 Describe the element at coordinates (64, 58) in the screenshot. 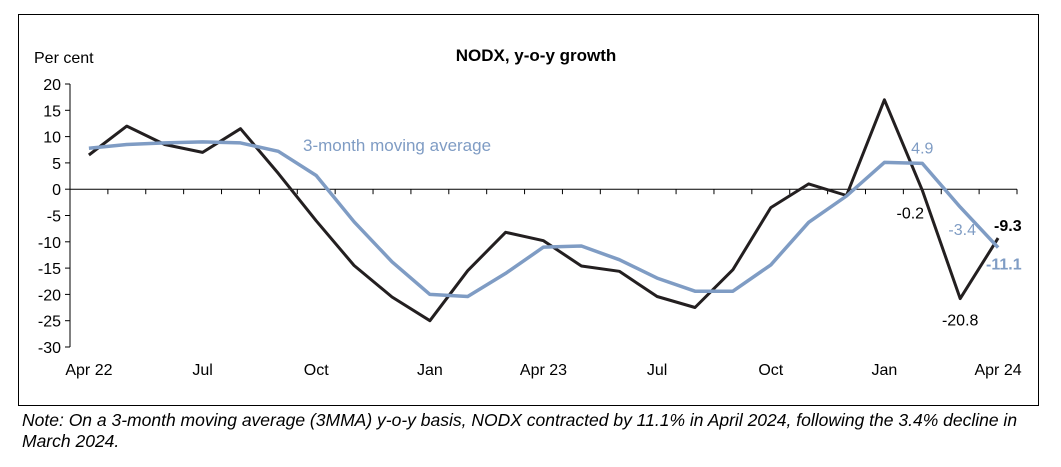

I see `y-axis-label: Per cent` at that location.